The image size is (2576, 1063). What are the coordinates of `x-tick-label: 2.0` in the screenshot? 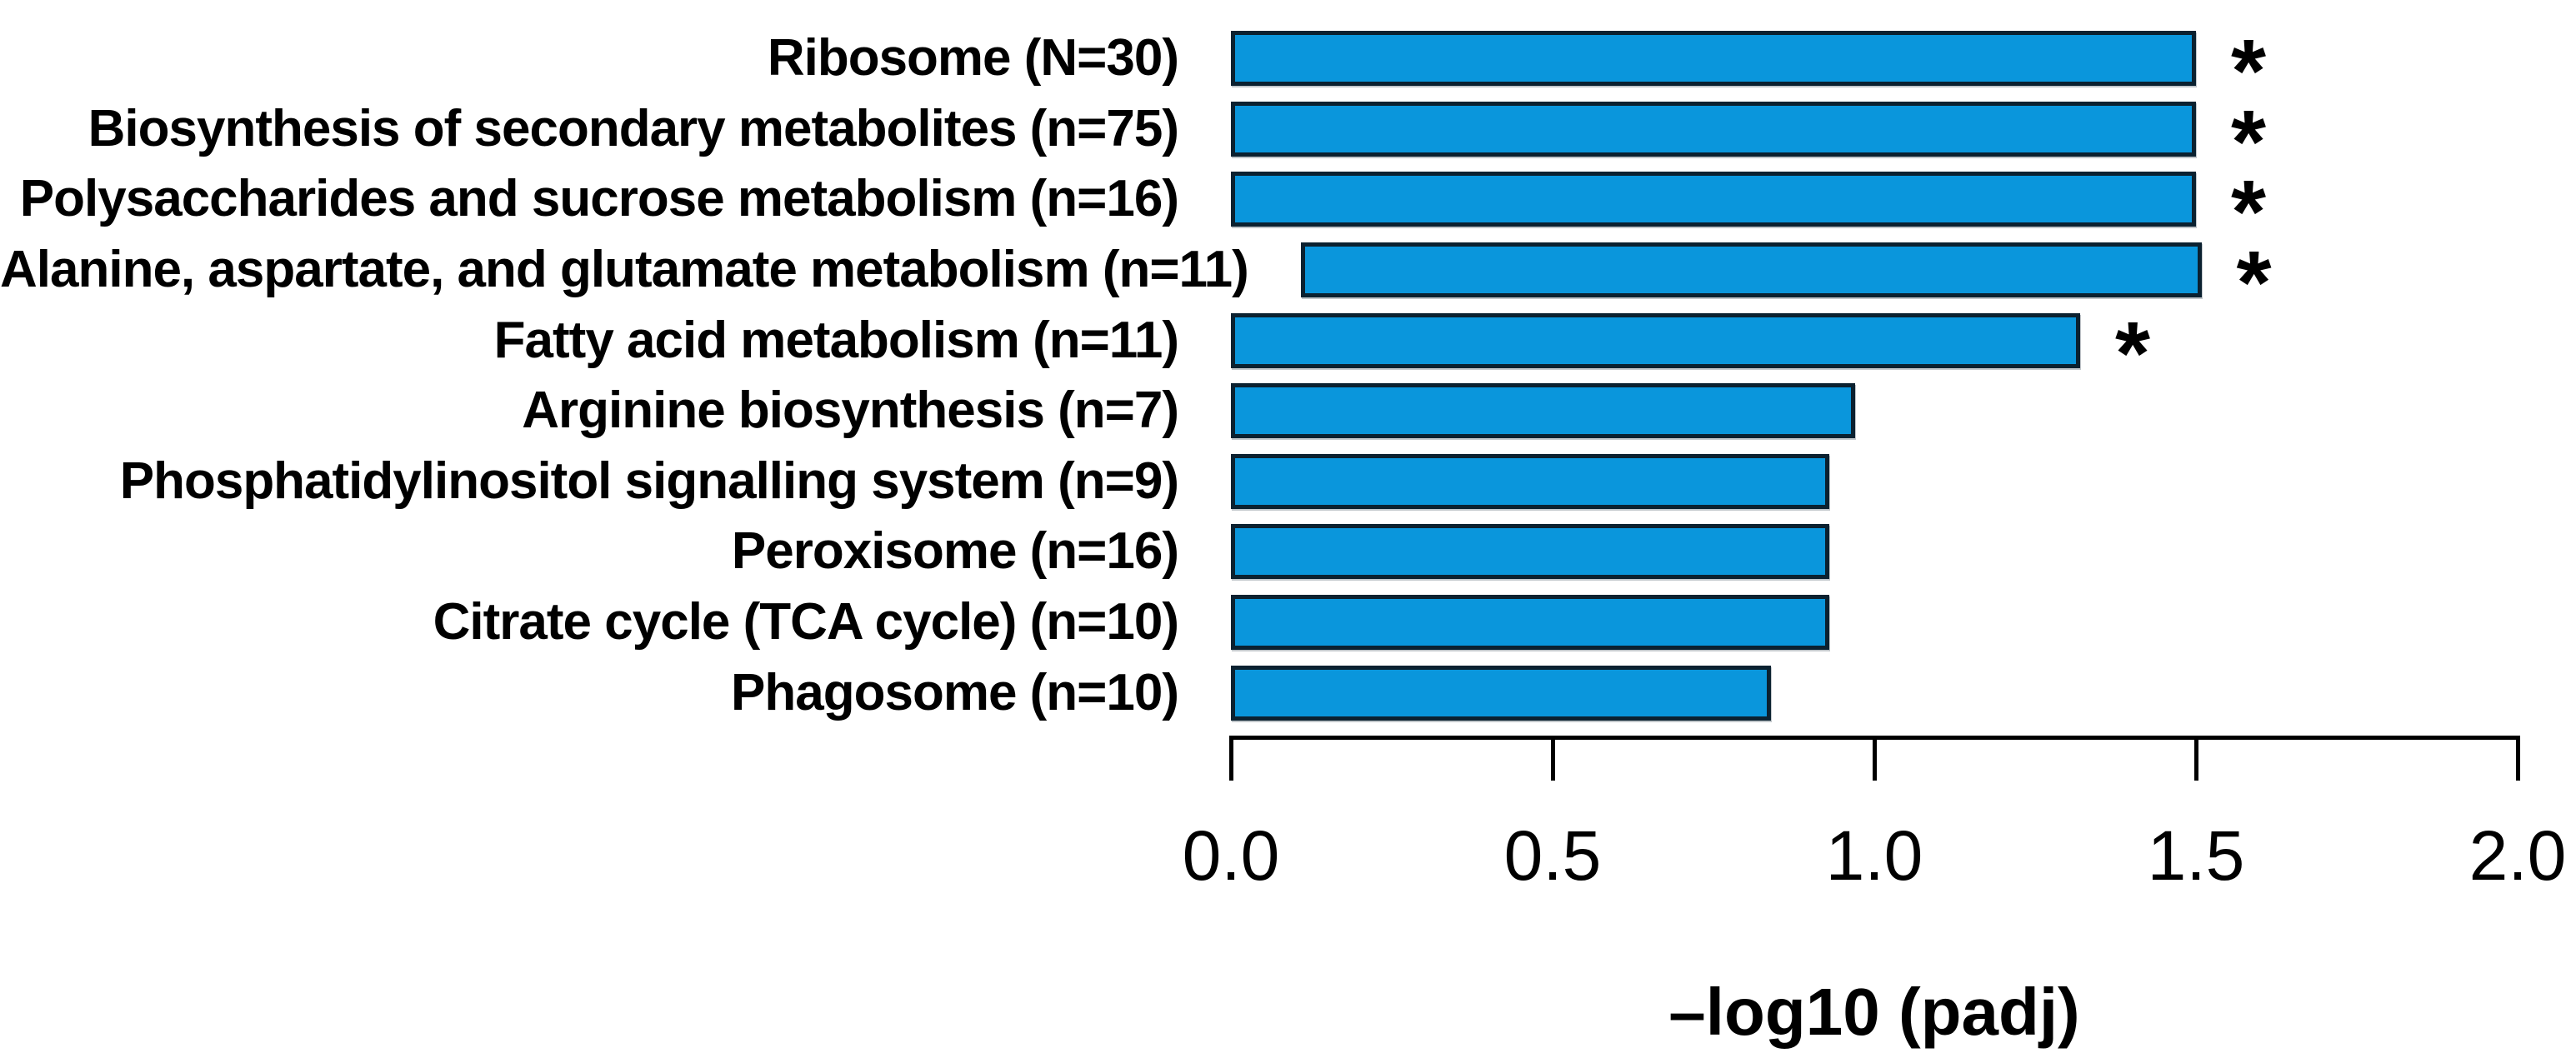 It's located at (2517, 856).